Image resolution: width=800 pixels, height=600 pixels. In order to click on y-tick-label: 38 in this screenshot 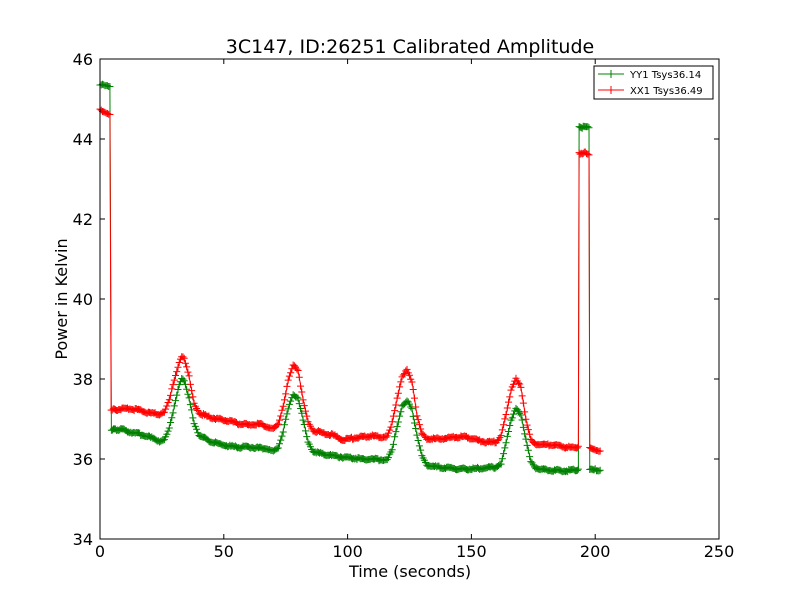, I will do `click(83, 379)`.